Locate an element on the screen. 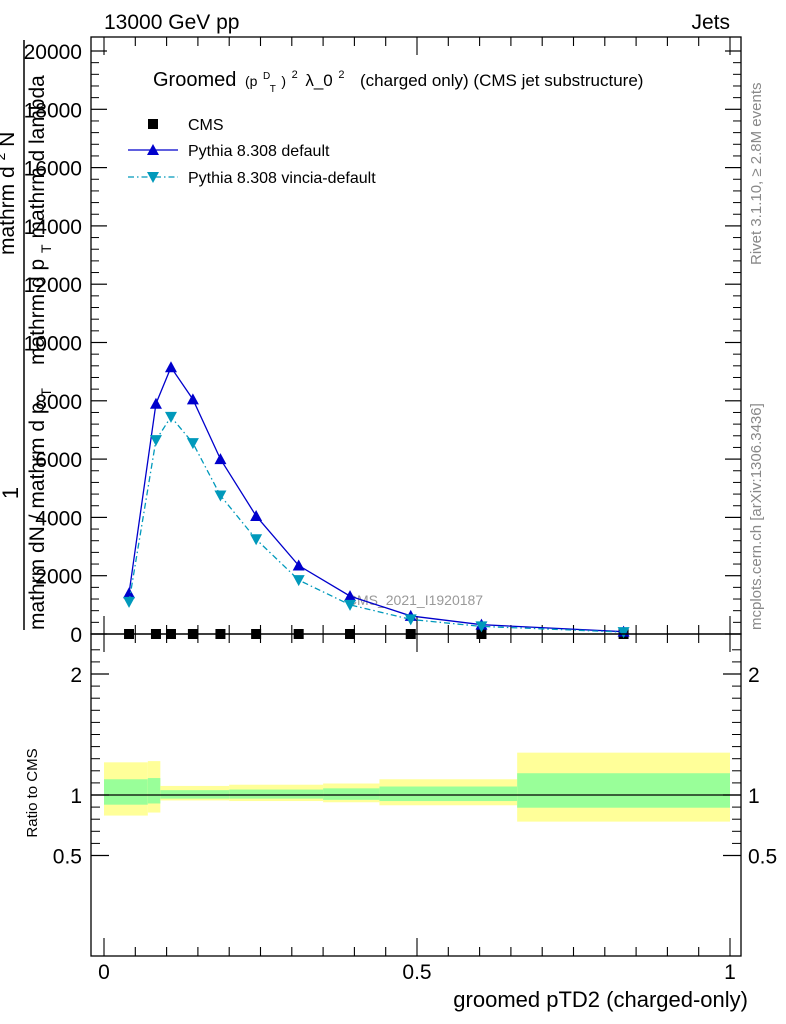  ylabel-num2-main: mathrm d p is located at coordinates (37, 312).